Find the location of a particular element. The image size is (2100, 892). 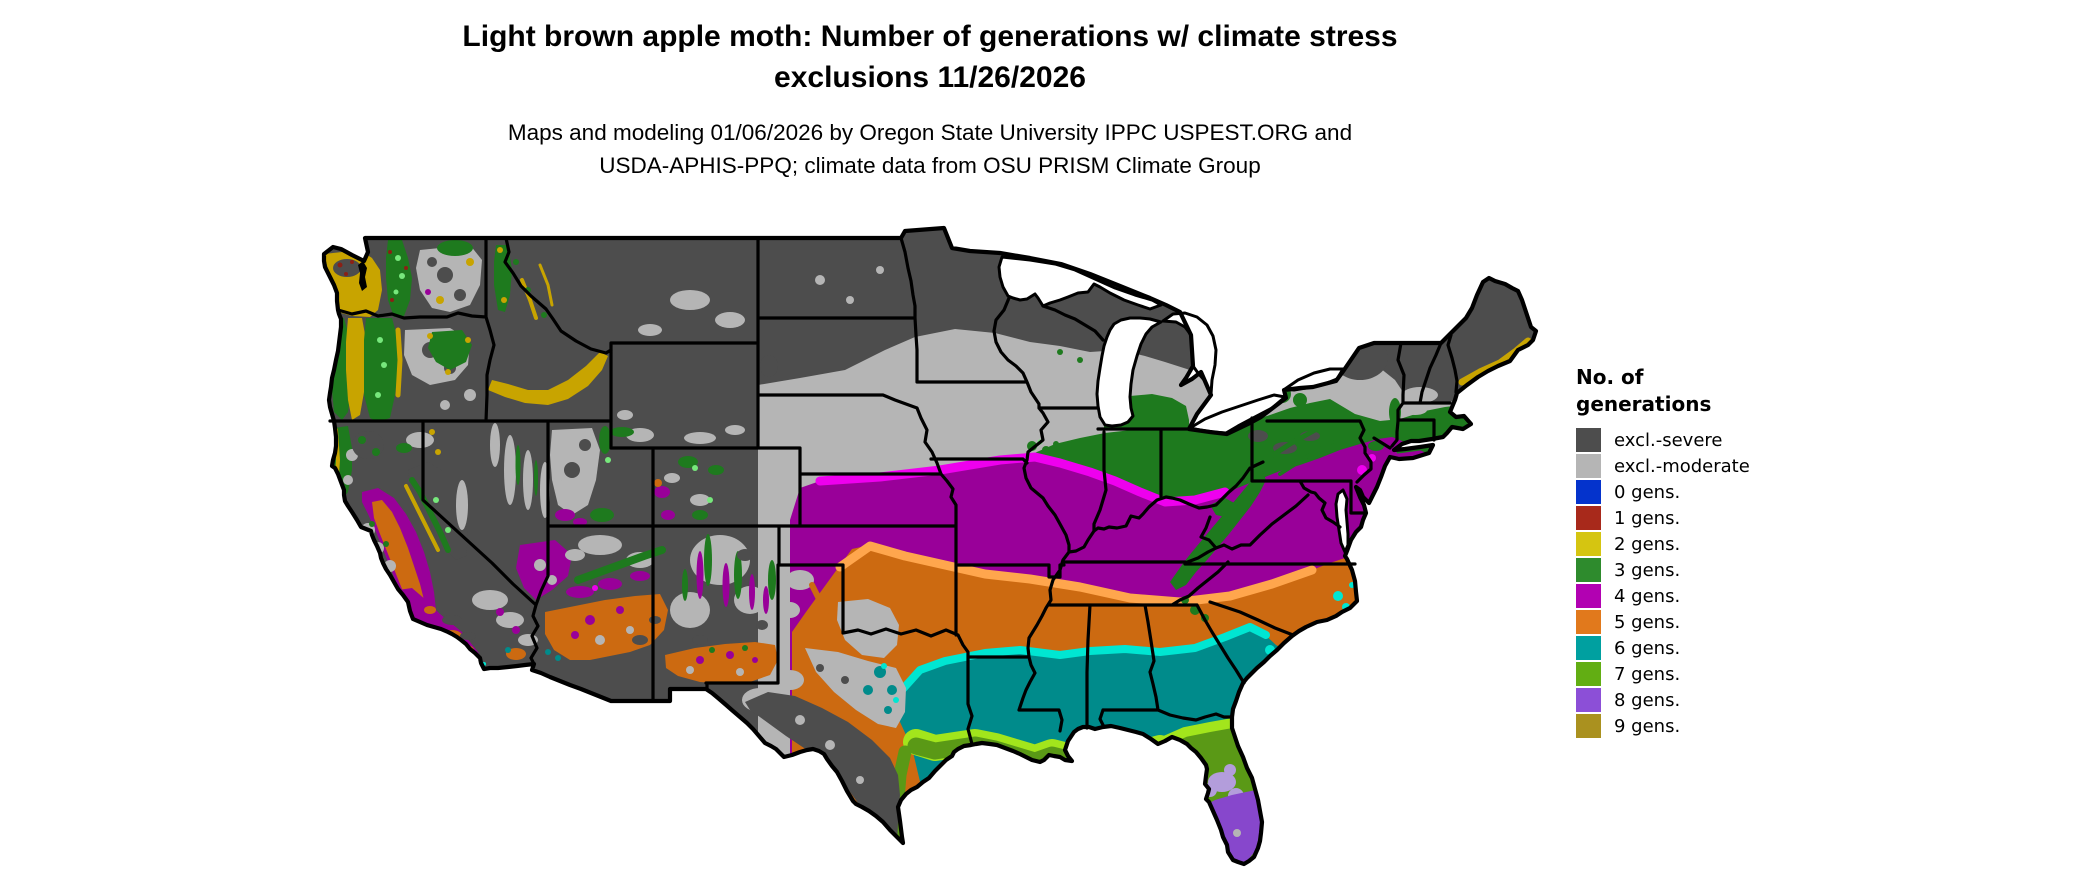

legend-item: 3 gens. is located at coordinates (1663, 570).